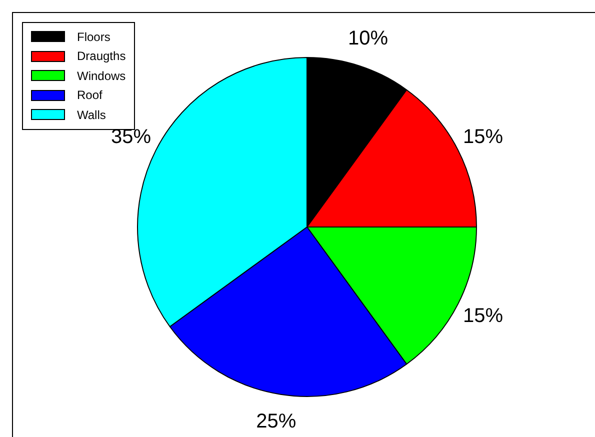 The width and height of the screenshot is (595, 437). Describe the element at coordinates (131, 137) in the screenshot. I see `data-label: 35%` at that location.